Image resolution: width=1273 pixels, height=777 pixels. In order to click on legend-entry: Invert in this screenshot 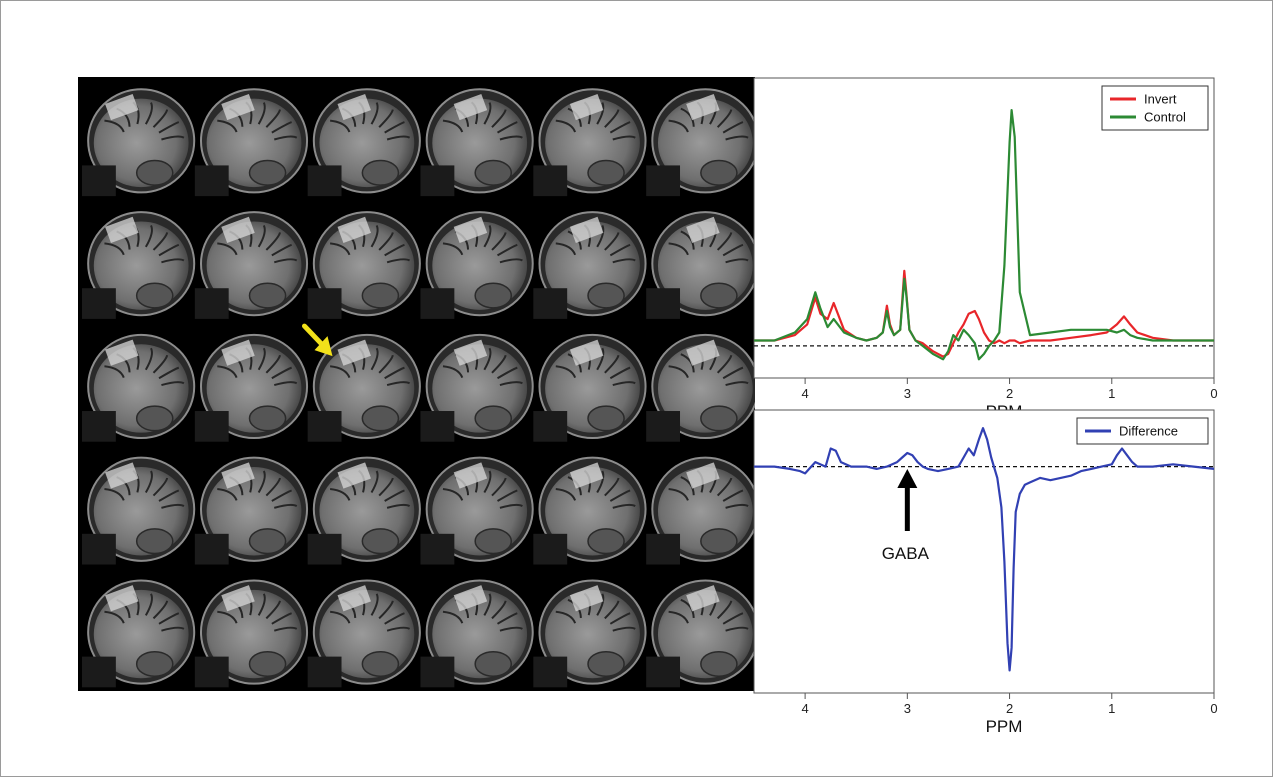, I will do `click(1160, 99)`.